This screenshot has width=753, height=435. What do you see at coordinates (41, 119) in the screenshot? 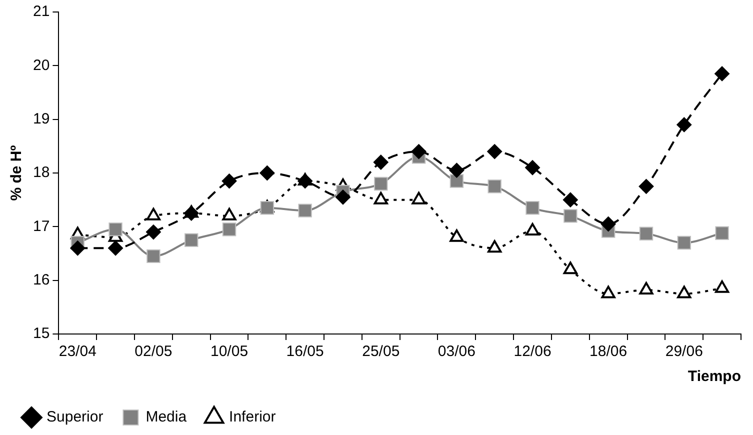
I see `y-tick-label: 19` at bounding box center [41, 119].